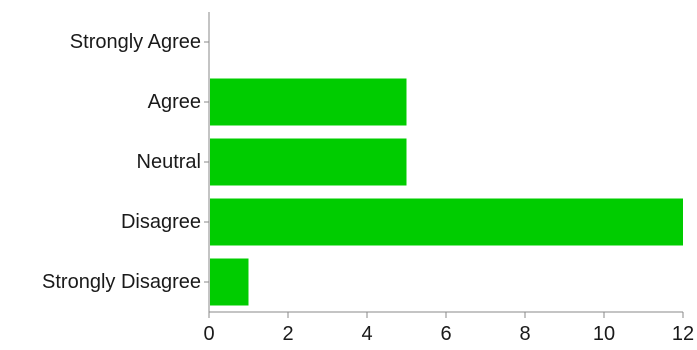  Describe the element at coordinates (446, 222) in the screenshot. I see `bar-disagree` at that location.